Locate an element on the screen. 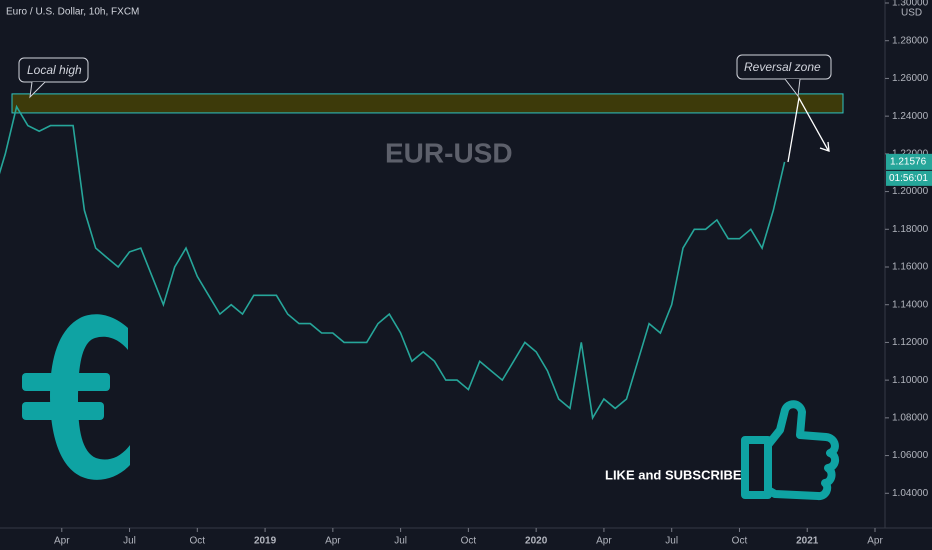  y-tick-label: 1.26000 is located at coordinates (910, 78).